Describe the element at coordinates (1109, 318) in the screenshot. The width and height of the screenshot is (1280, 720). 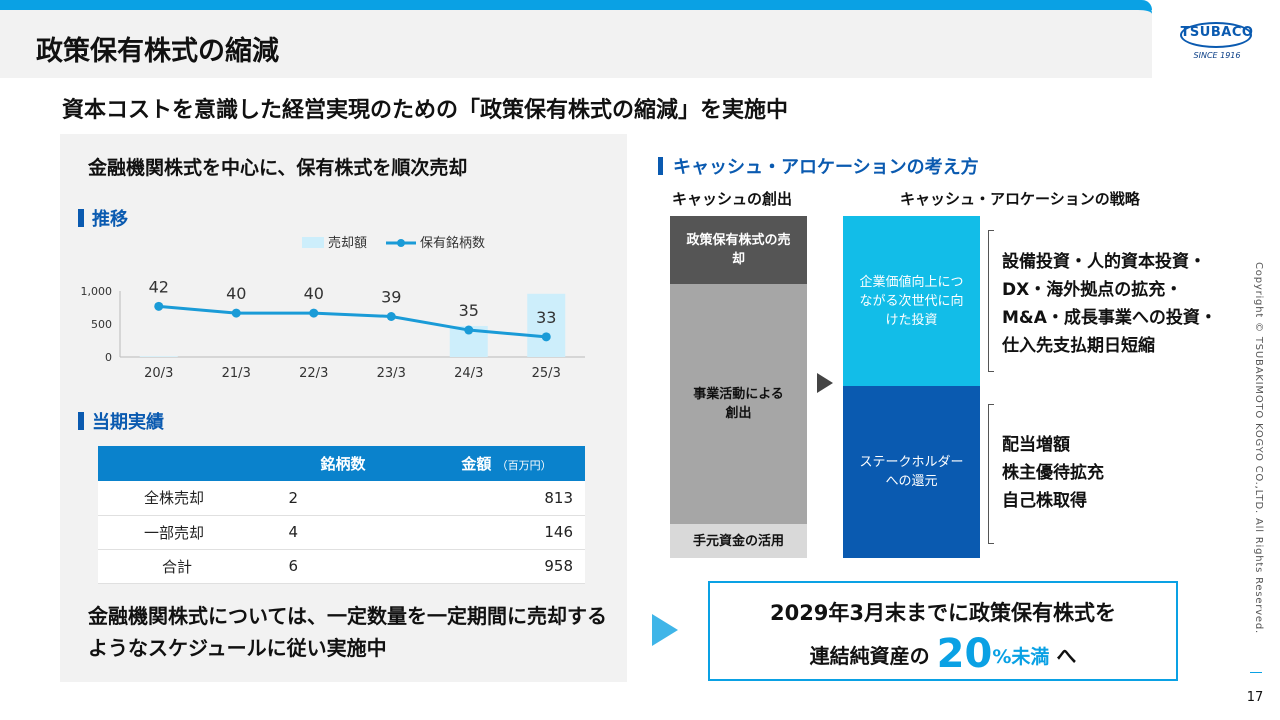
I see `invest-item: M&A・成長事業への投資・` at that location.